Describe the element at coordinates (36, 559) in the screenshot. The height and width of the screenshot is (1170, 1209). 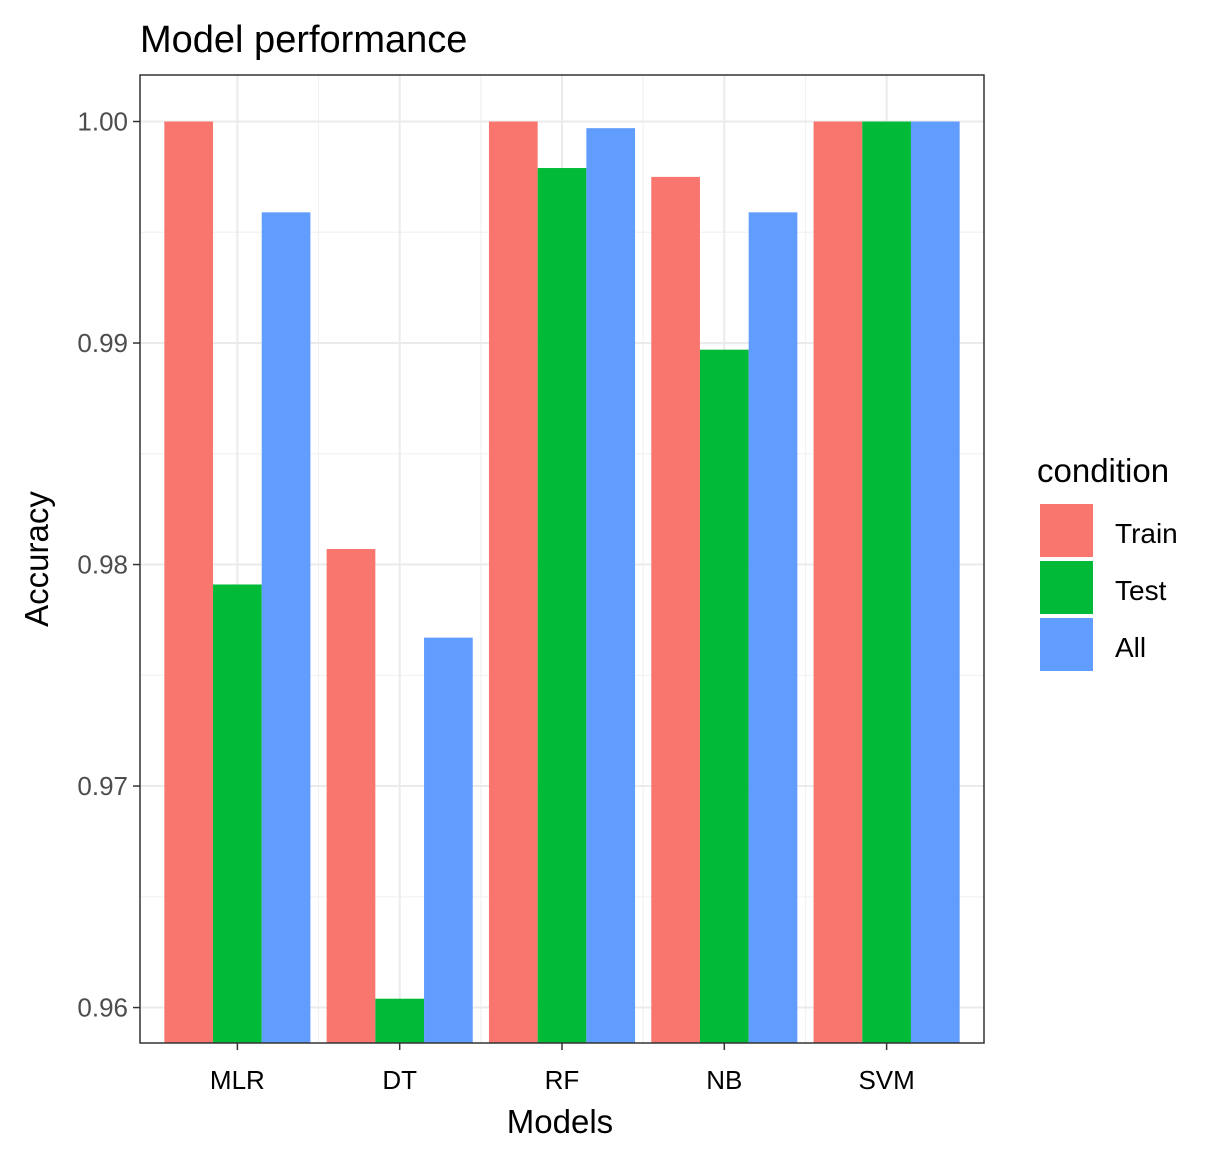
I see `y-axis-title: Accuracy` at that location.